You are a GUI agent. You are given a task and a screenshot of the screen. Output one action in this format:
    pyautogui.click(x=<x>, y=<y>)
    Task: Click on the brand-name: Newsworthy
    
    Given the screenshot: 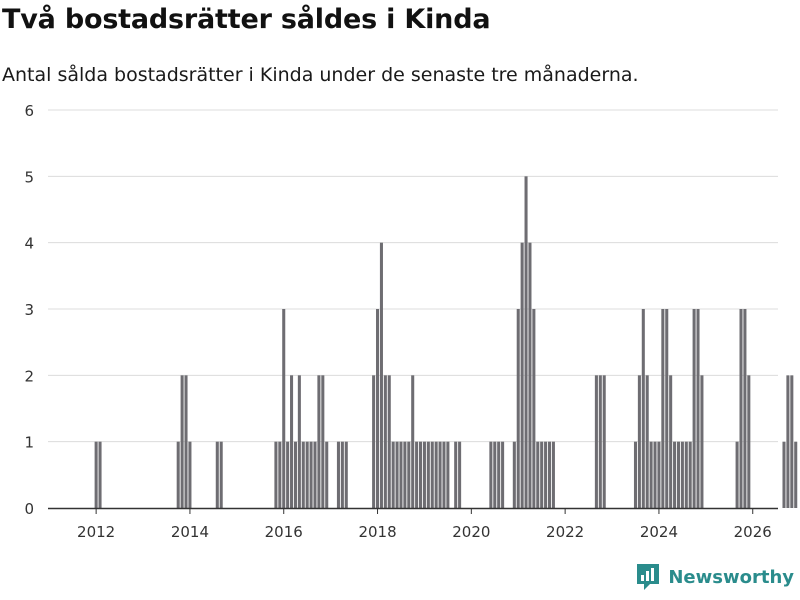 What is the action you would take?
    pyautogui.click(x=731, y=577)
    